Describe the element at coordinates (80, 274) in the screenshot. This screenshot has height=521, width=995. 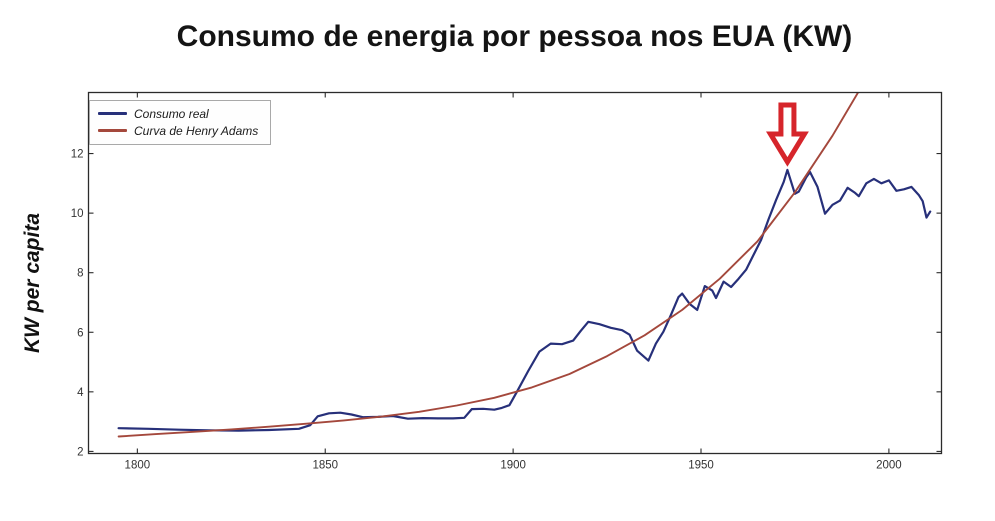
I see `y-tick-label: 8` at that location.